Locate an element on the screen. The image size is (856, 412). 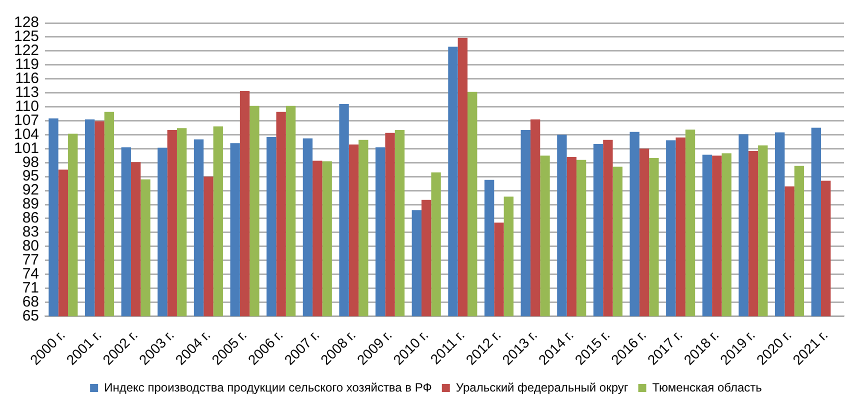
legend-label: Индекс производства продукции сельского хозяйства в РФ is located at coordinates (268, 387).